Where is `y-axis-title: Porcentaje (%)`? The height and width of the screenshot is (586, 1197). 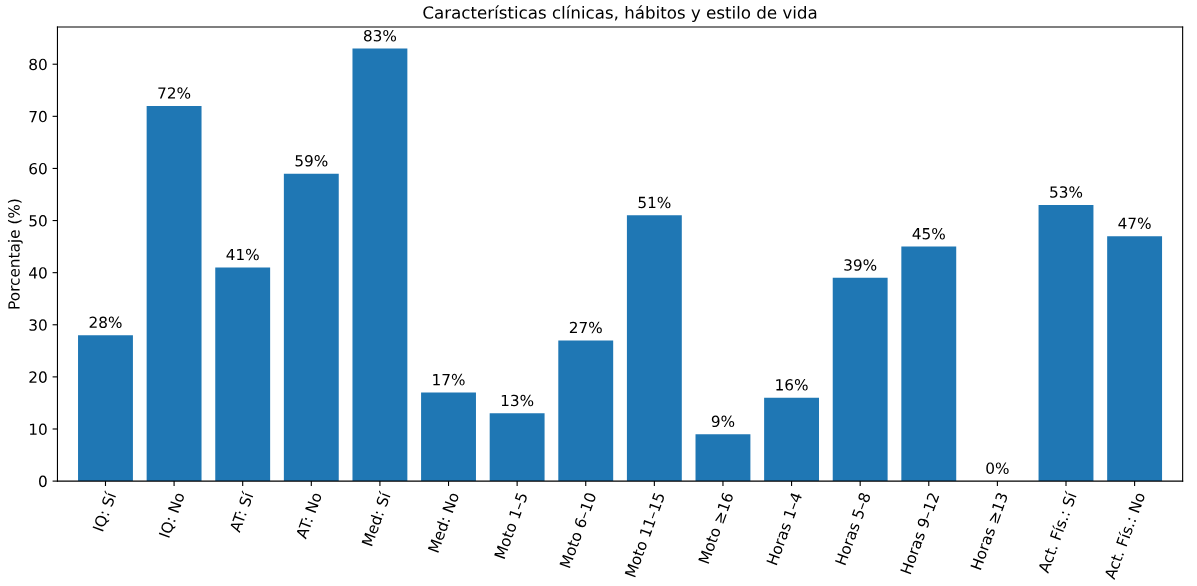
y-axis-title: Porcentaje (%) is located at coordinates (15, 254).